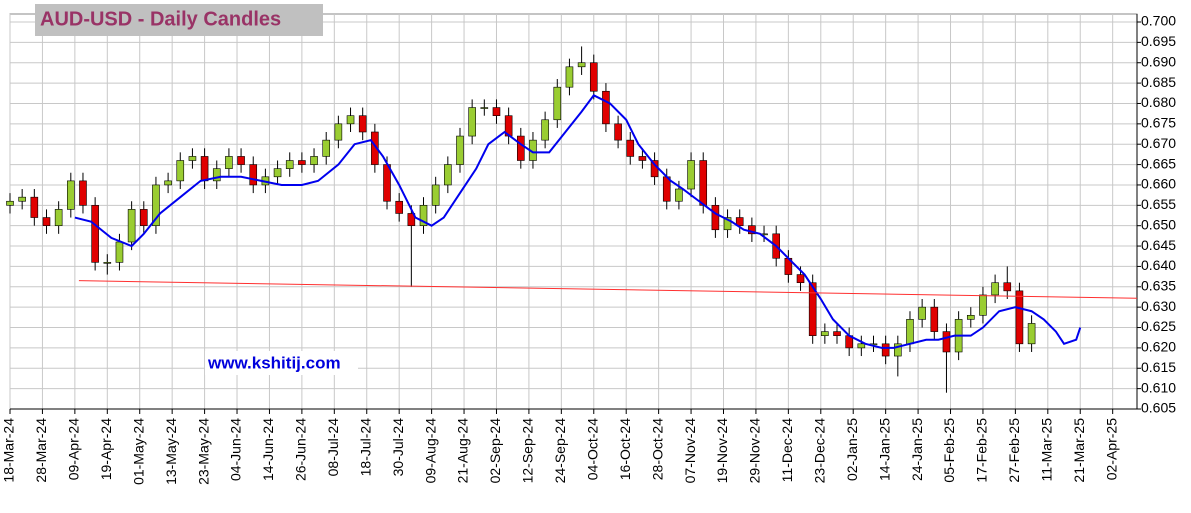 This screenshot has height=513, width=1191. Describe the element at coordinates (722, 451) in the screenshot. I see `x-tick-label: 19-Nov-24` at that location.